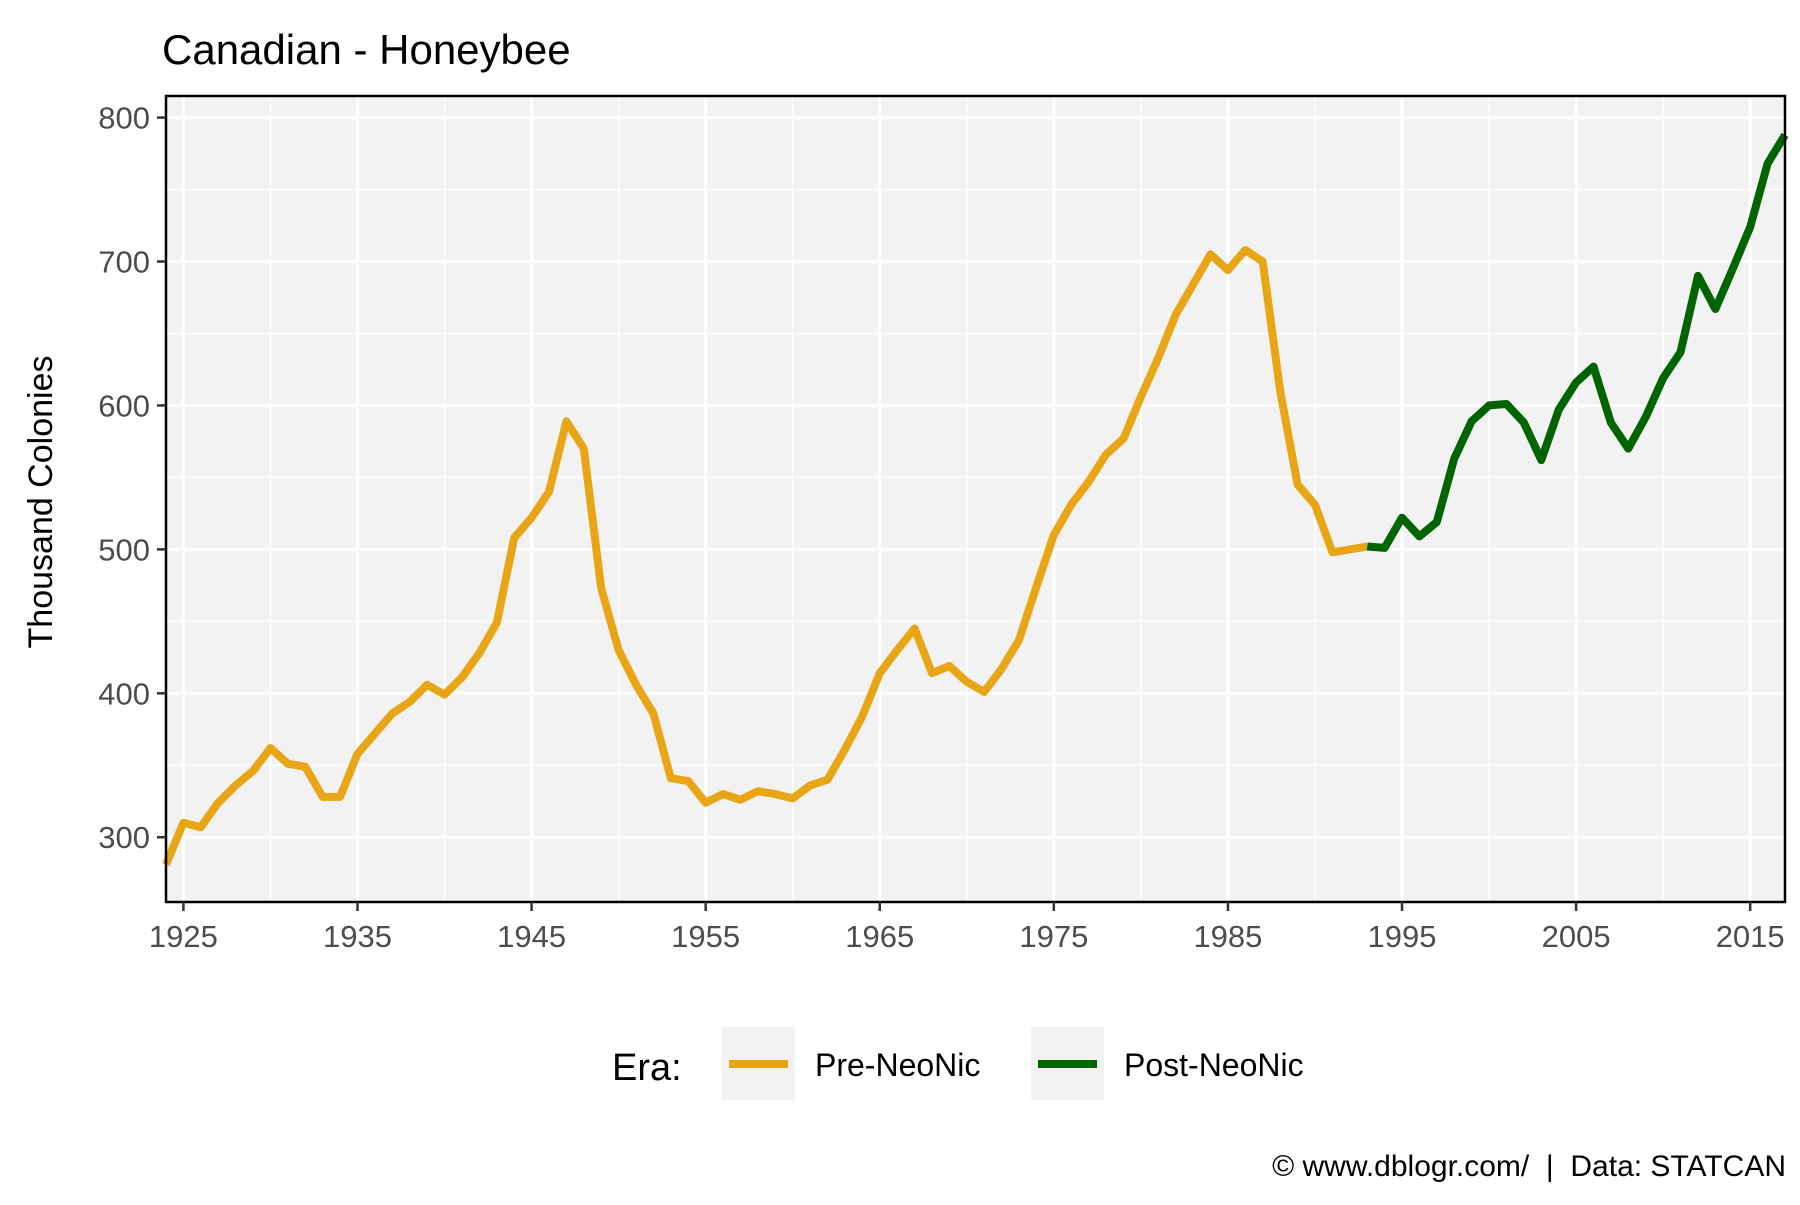 Image resolution: width=1800 pixels, height=1205 pixels. Describe the element at coordinates (124, 118) in the screenshot. I see `y-tick-label: 800` at that location.